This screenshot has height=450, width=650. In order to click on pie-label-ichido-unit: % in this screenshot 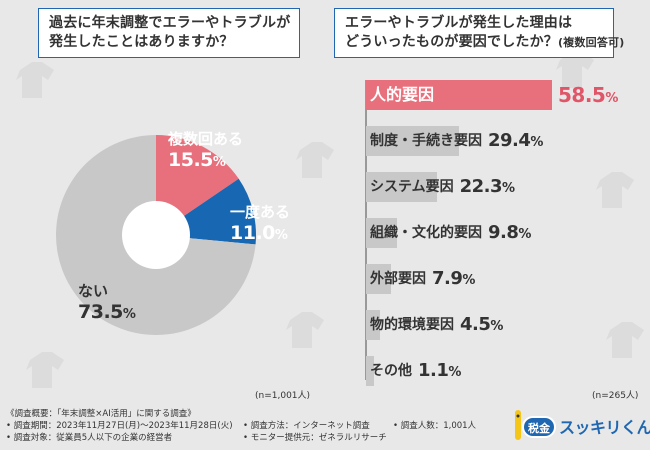, I will do `click(281, 235)`.